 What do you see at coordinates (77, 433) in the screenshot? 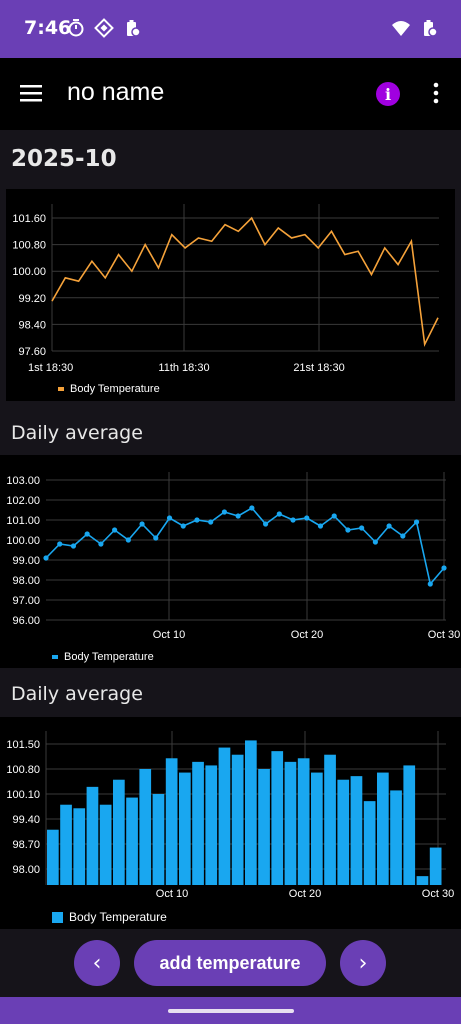
I see `section-title-daily-average-line: Daily average` at bounding box center [77, 433].